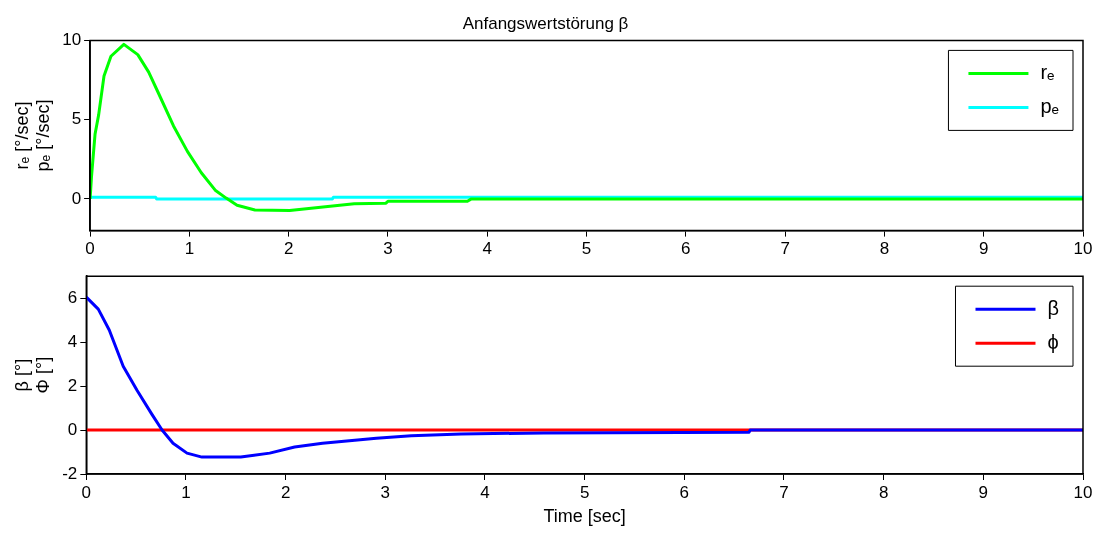 The width and height of the screenshot is (1109, 536). What do you see at coordinates (32, 135) in the screenshot?
I see `y-axis-title: rₑ [°/sec] pₑ [°/sec]` at bounding box center [32, 135].